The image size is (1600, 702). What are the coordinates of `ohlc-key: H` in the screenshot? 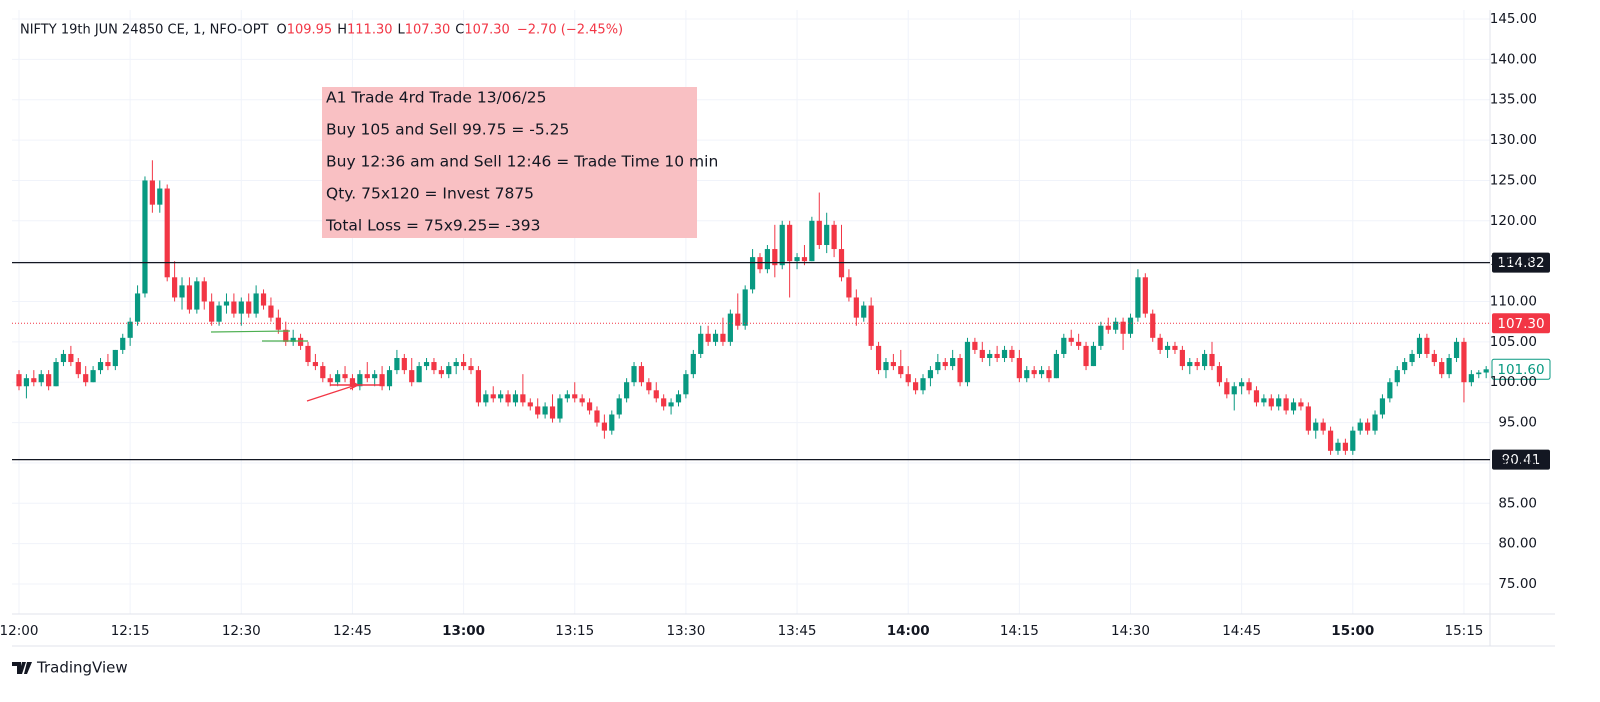 It's located at (342, 30).